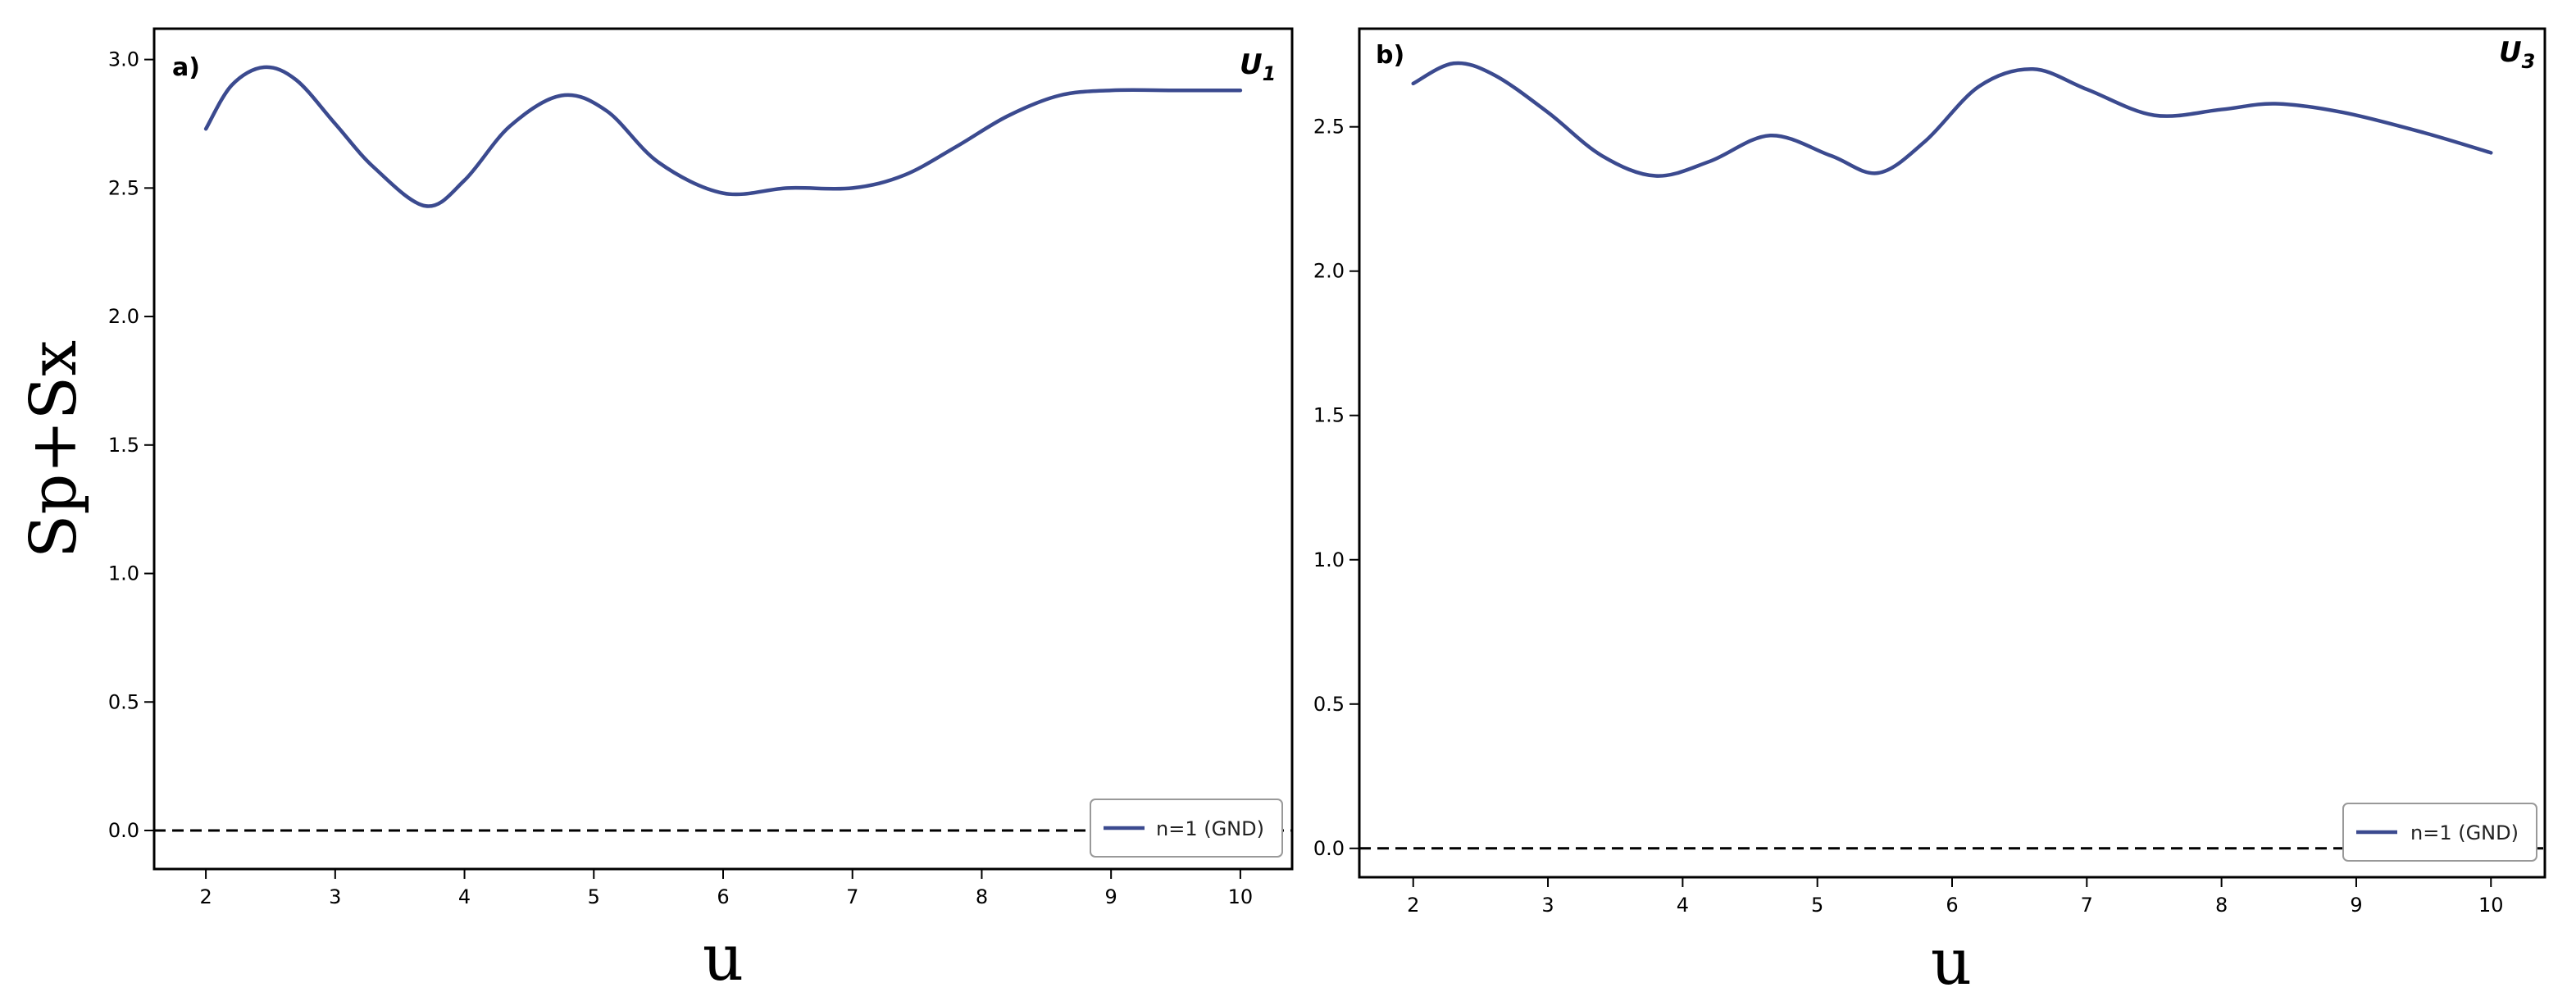  I want to click on corner-label: U3, so click(2517, 54).